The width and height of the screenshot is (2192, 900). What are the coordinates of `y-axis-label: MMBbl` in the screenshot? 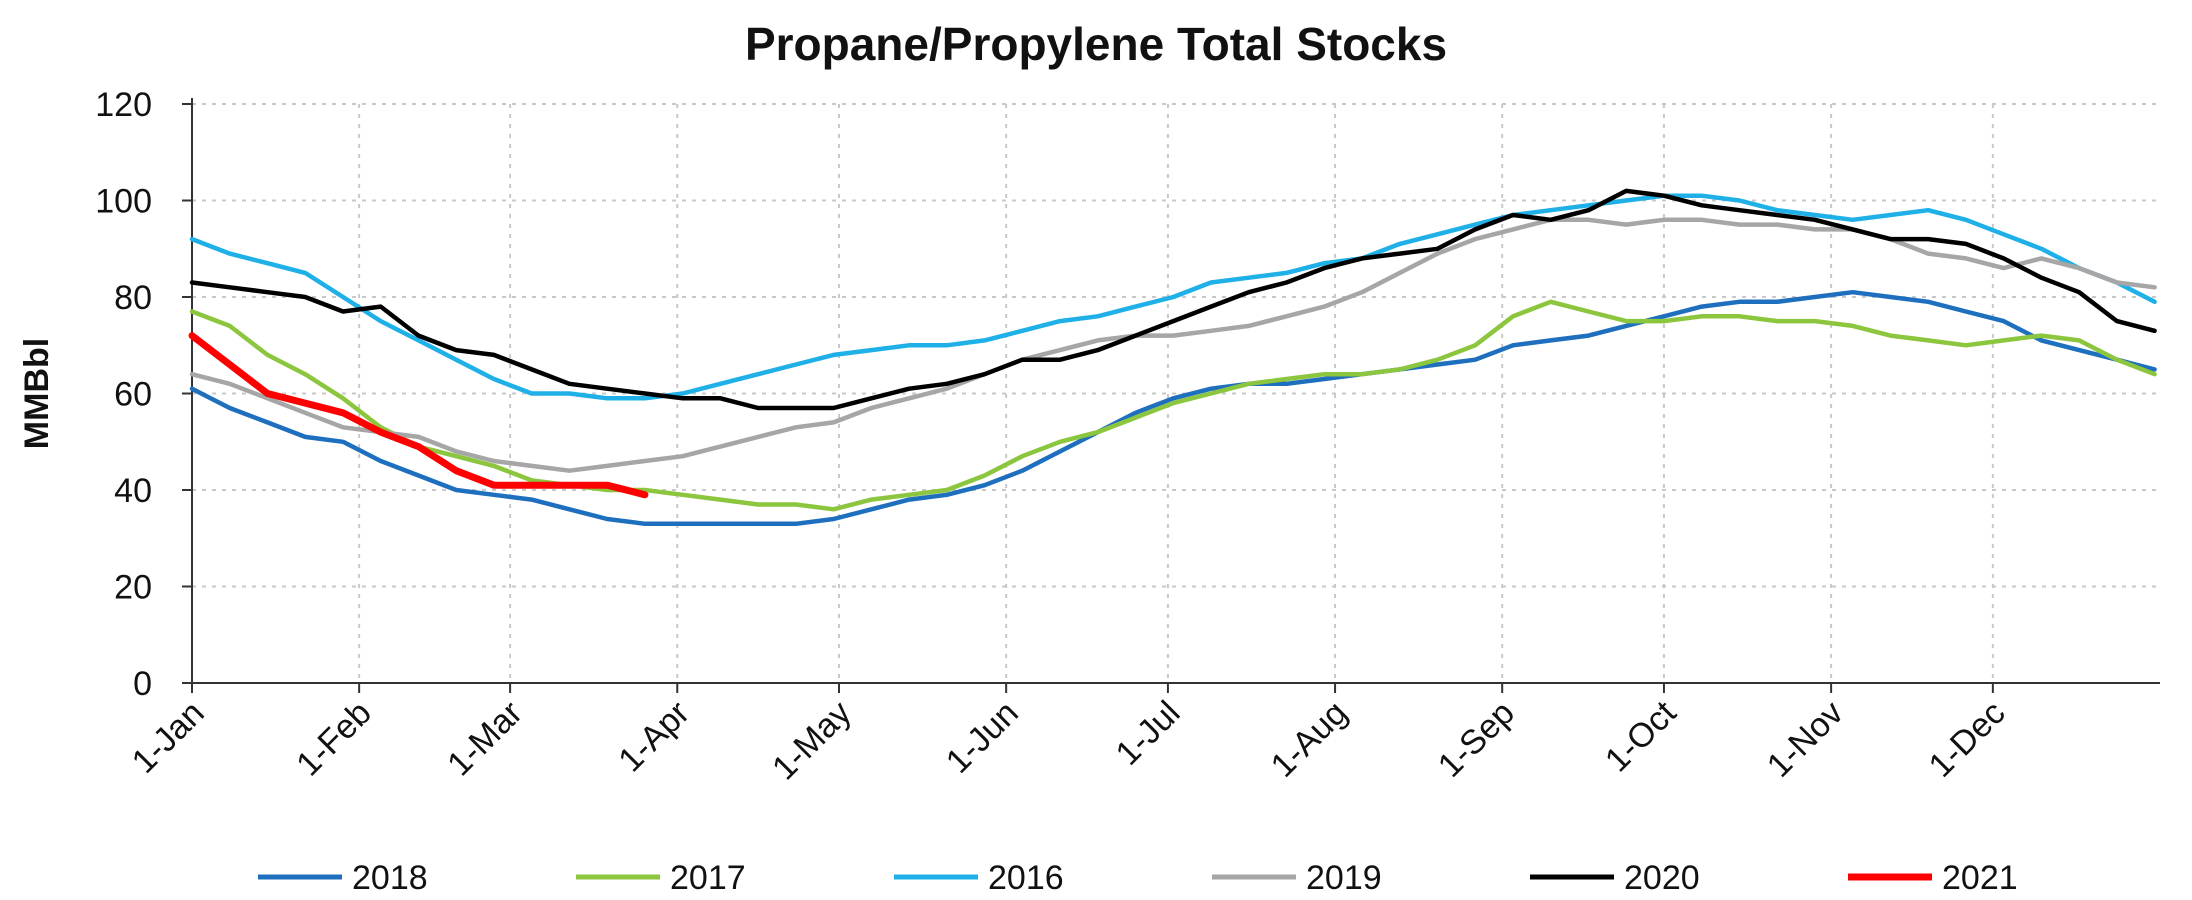 It's located at (37, 393).